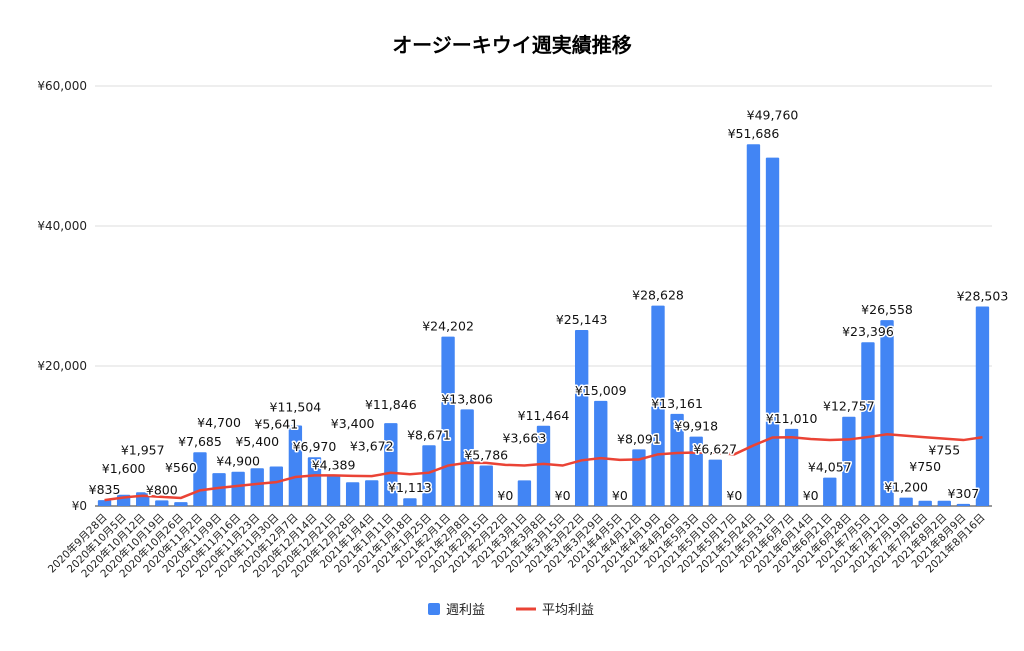 The height and width of the screenshot is (651, 1024). I want to click on y-tick-label: ¥20,000, so click(62, 366).